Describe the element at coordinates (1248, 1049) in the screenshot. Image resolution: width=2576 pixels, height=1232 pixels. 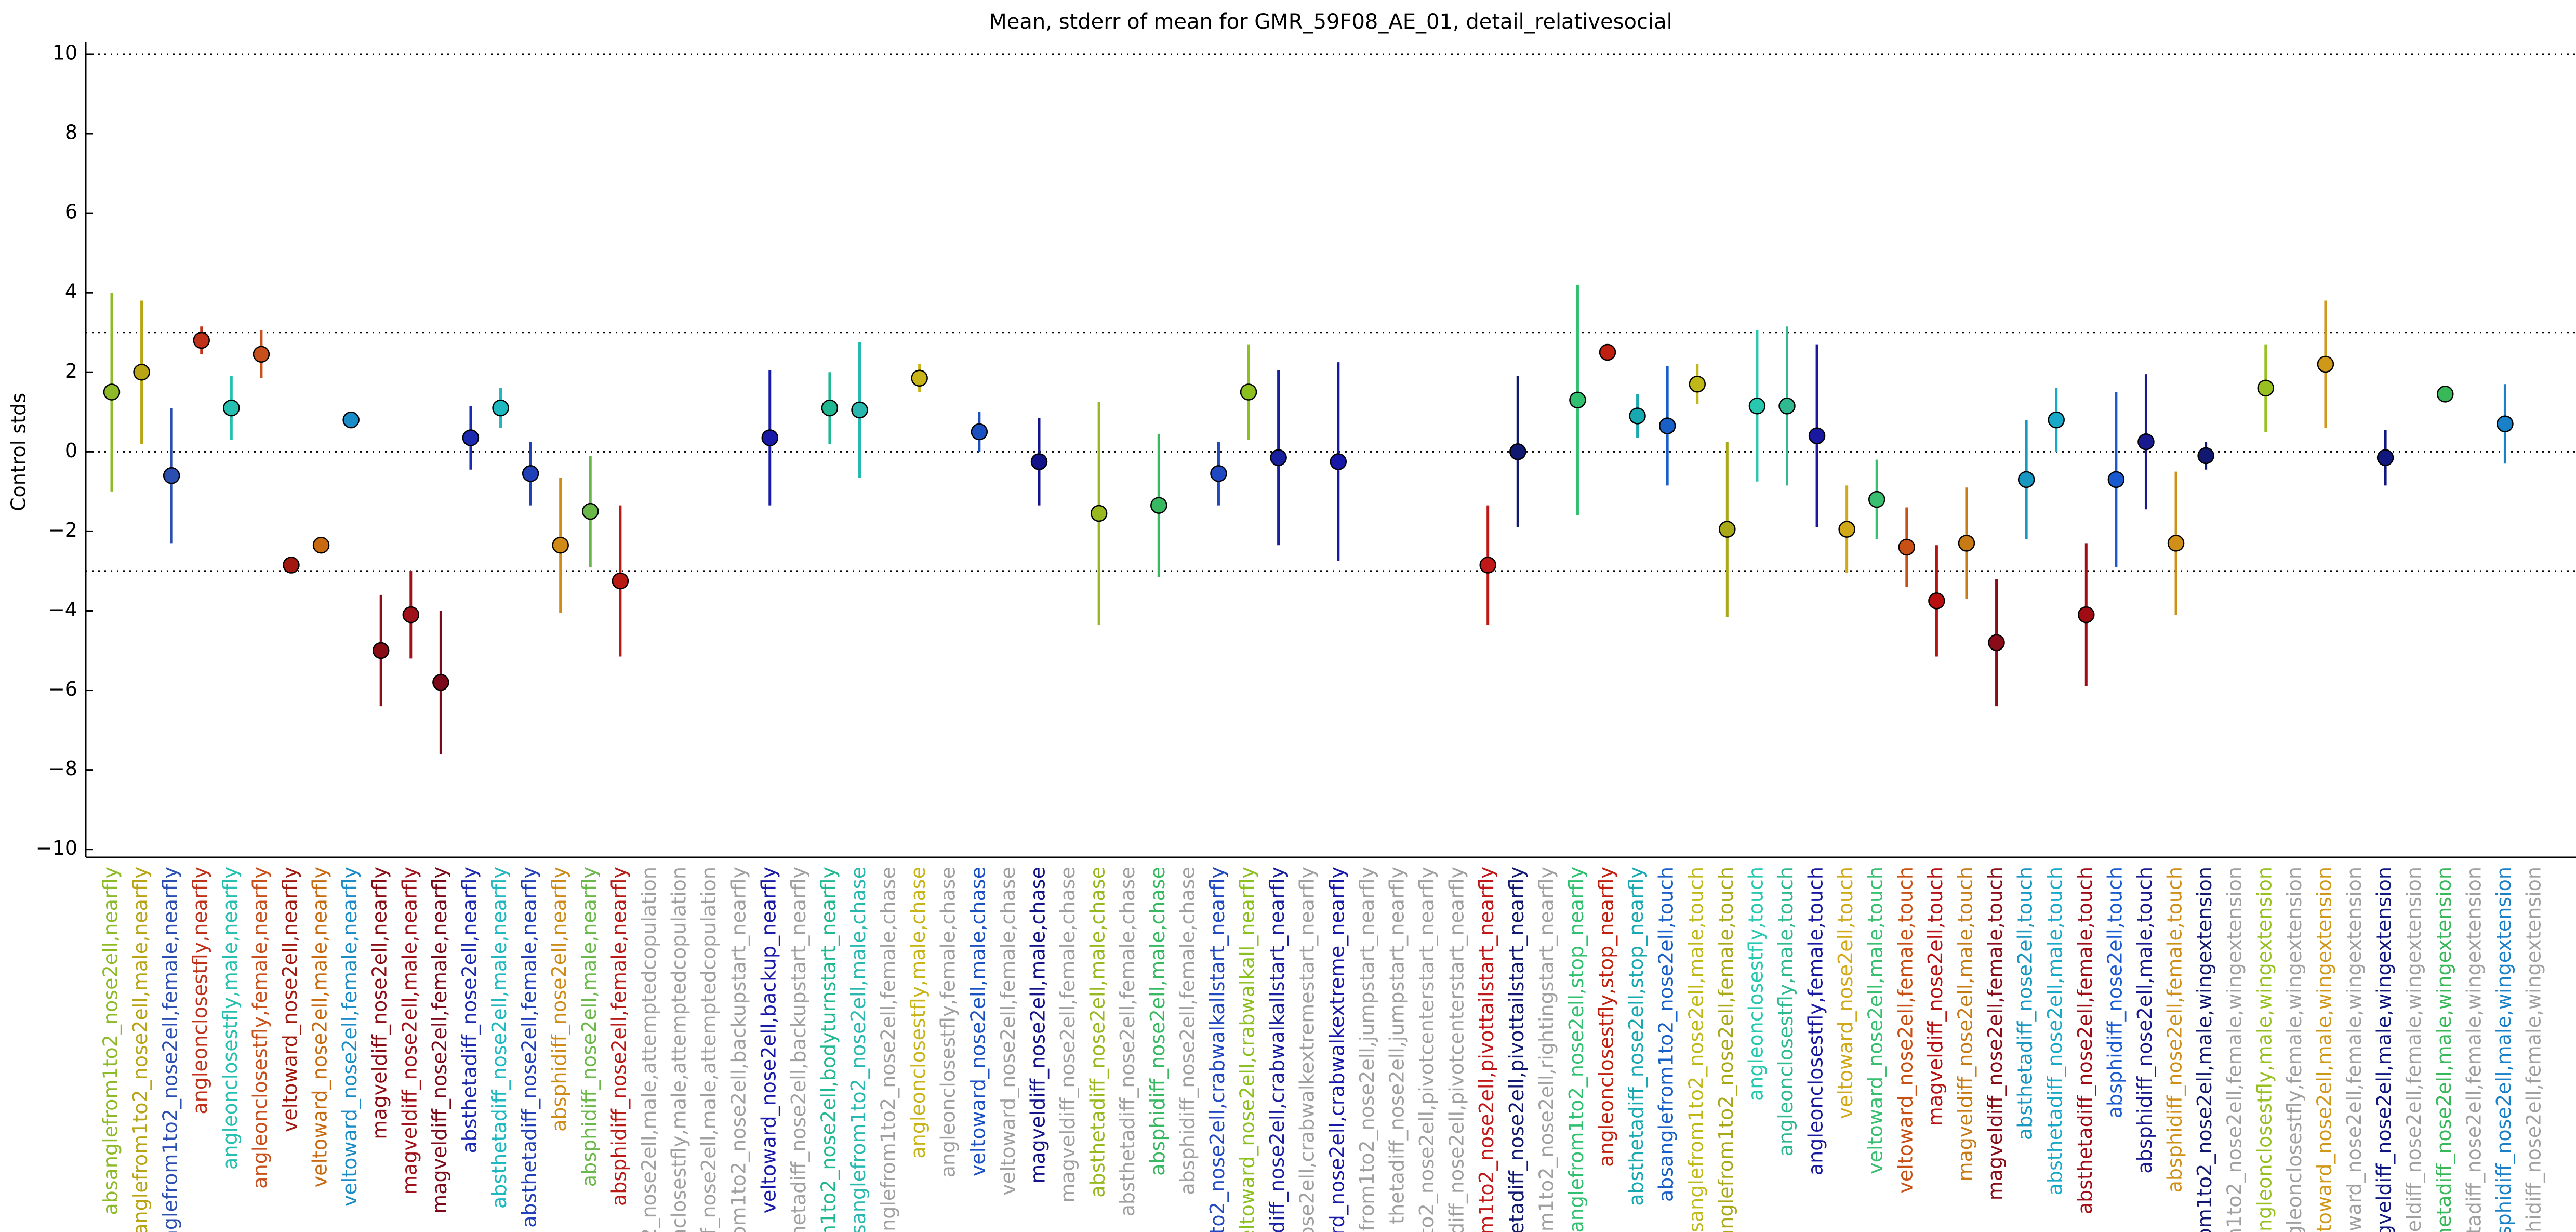
I see `x-tick-label: veltoward_nose2ell,crabwalkall_nearfly` at that location.